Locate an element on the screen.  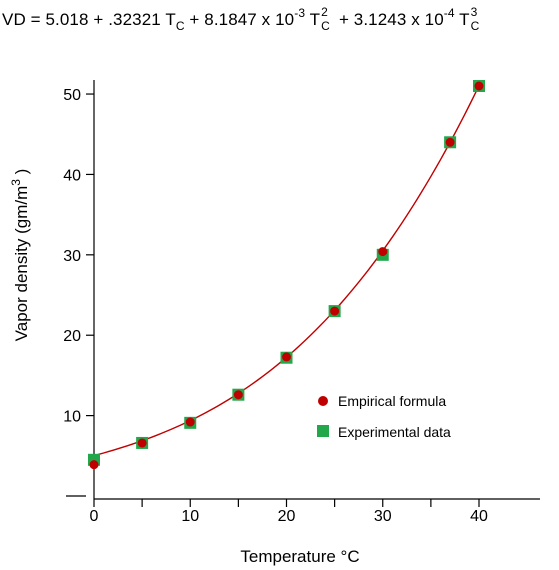
x-tick-label: 10 is located at coordinates (190, 516).